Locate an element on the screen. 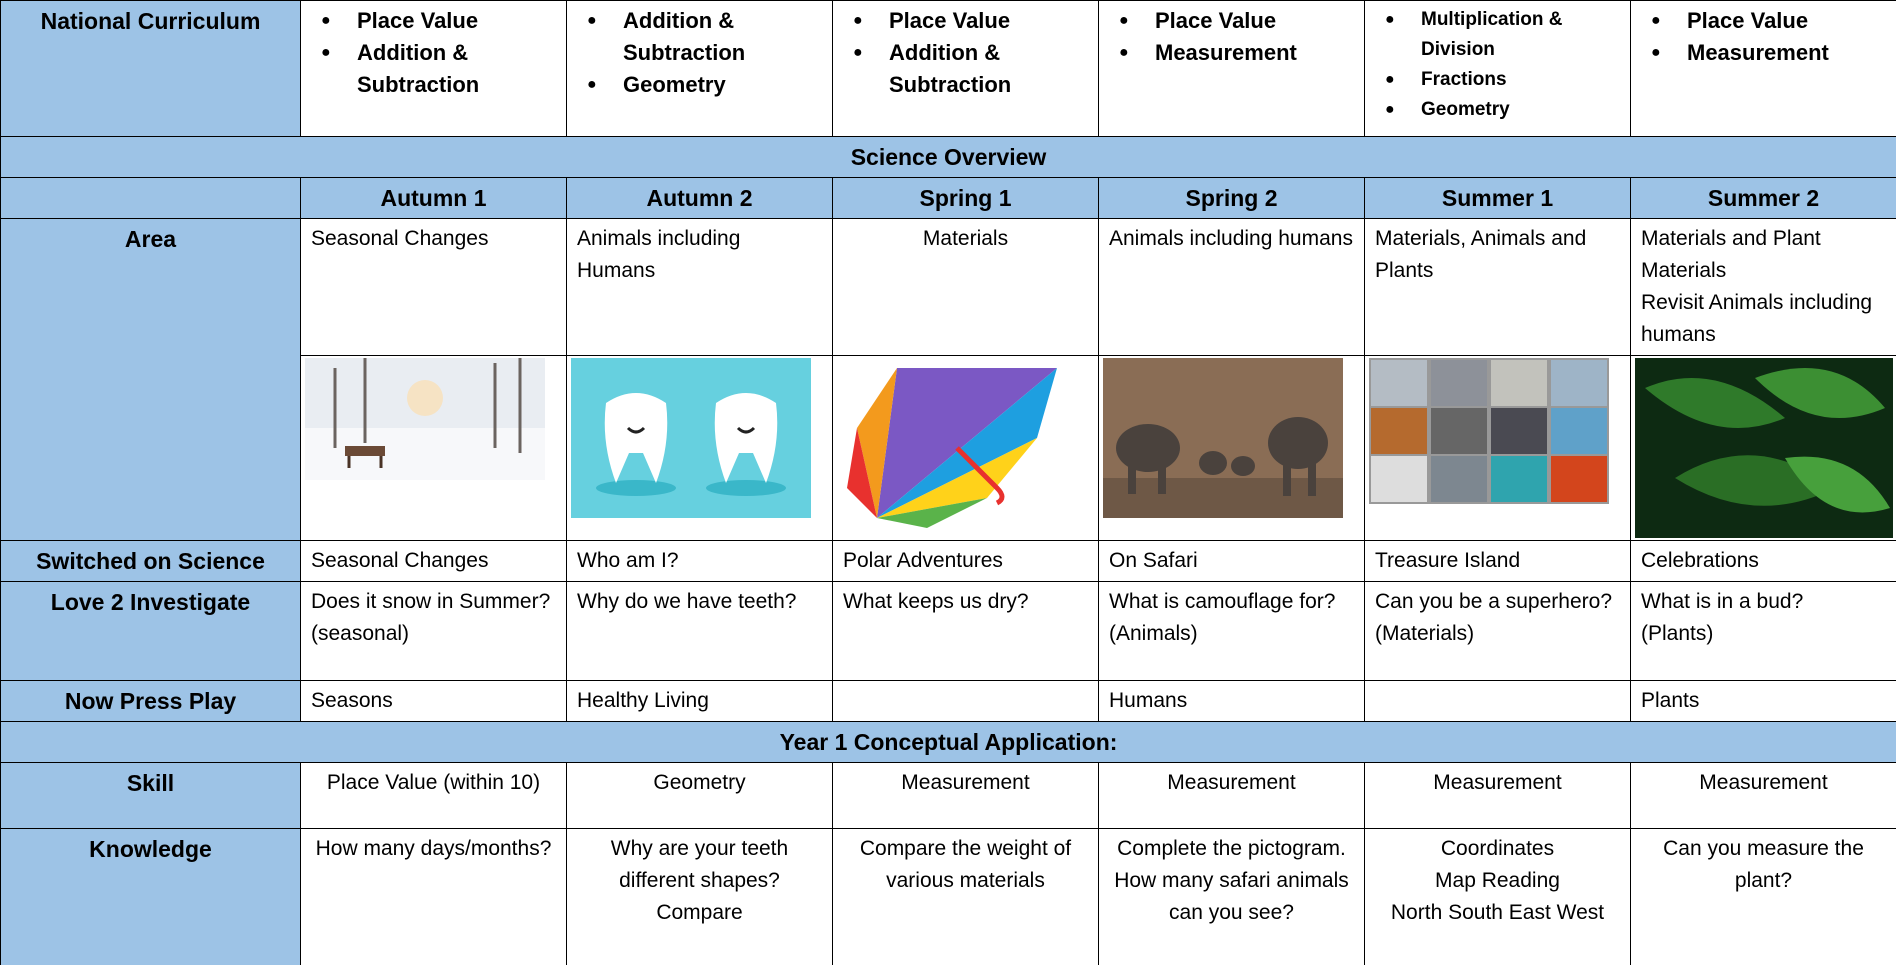  elephants-picture is located at coordinates (1223, 438).